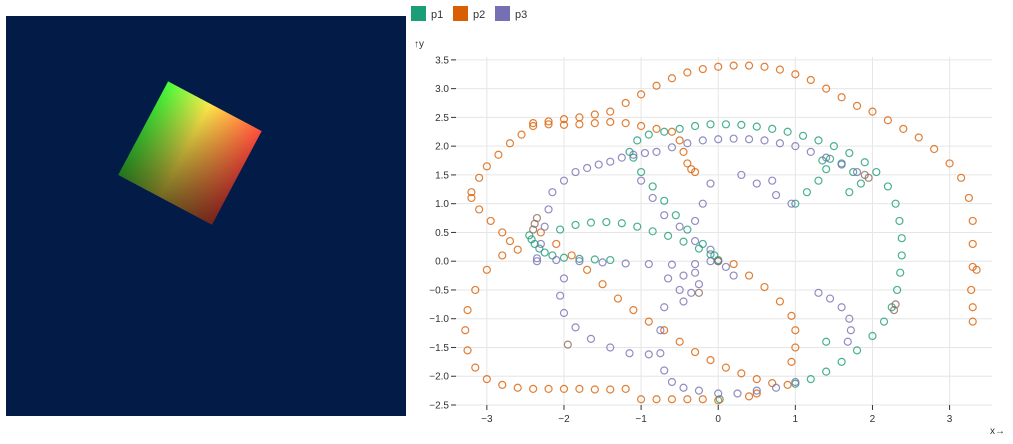 The height and width of the screenshot is (444, 1013). Describe the element at coordinates (439, 406) in the screenshot. I see `y-tick-label: −2.5` at that location.